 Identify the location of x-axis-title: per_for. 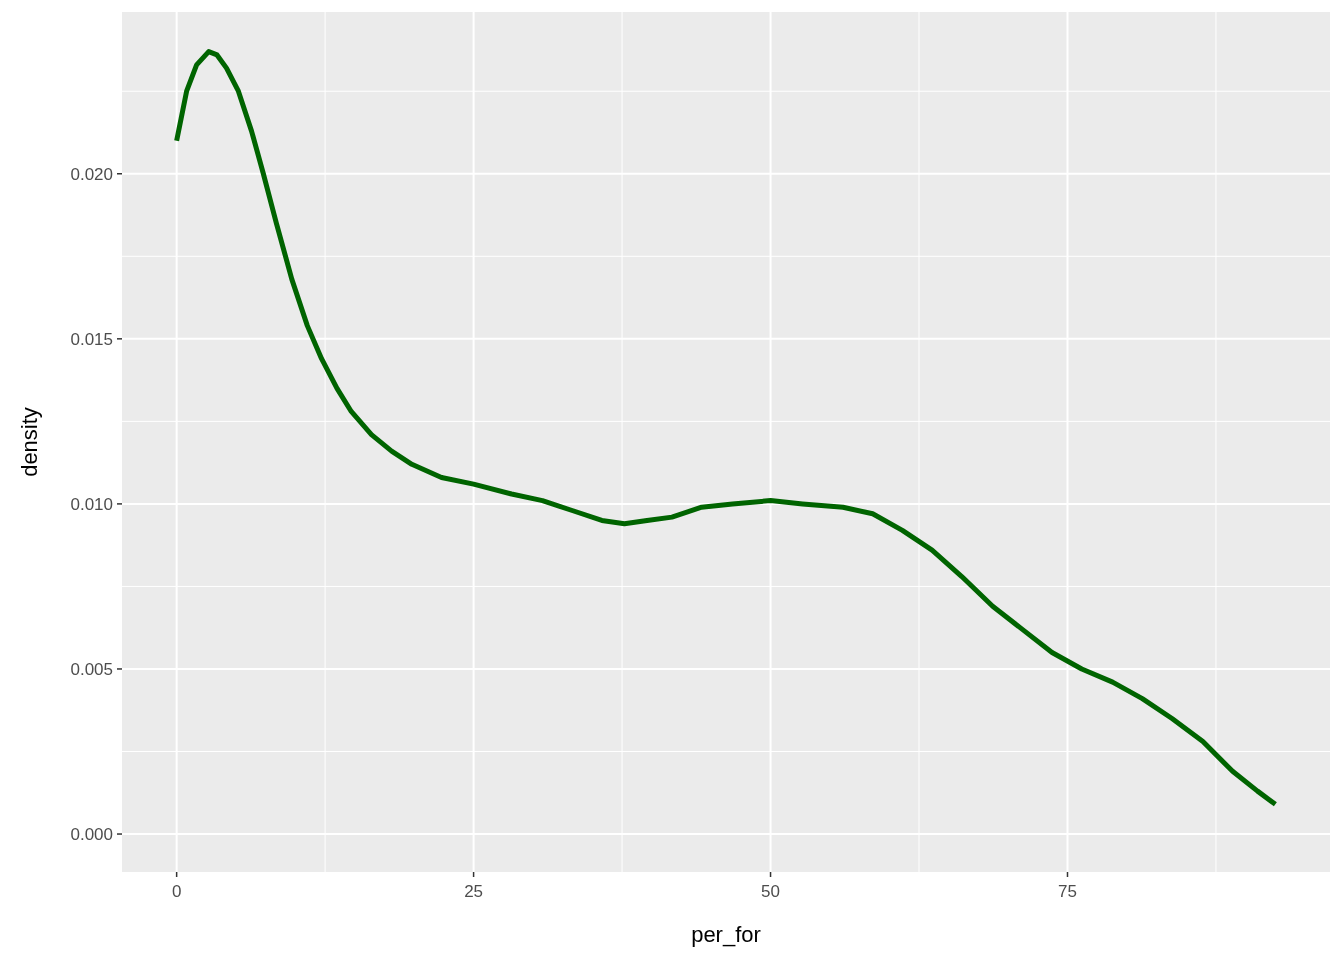
(726, 934).